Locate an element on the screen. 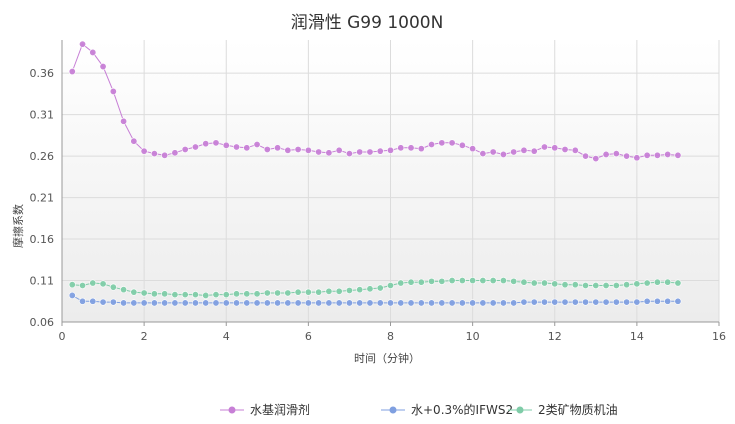 This screenshot has width=735, height=424. legend-item: 2类矿物质机油 is located at coordinates (563, 410).